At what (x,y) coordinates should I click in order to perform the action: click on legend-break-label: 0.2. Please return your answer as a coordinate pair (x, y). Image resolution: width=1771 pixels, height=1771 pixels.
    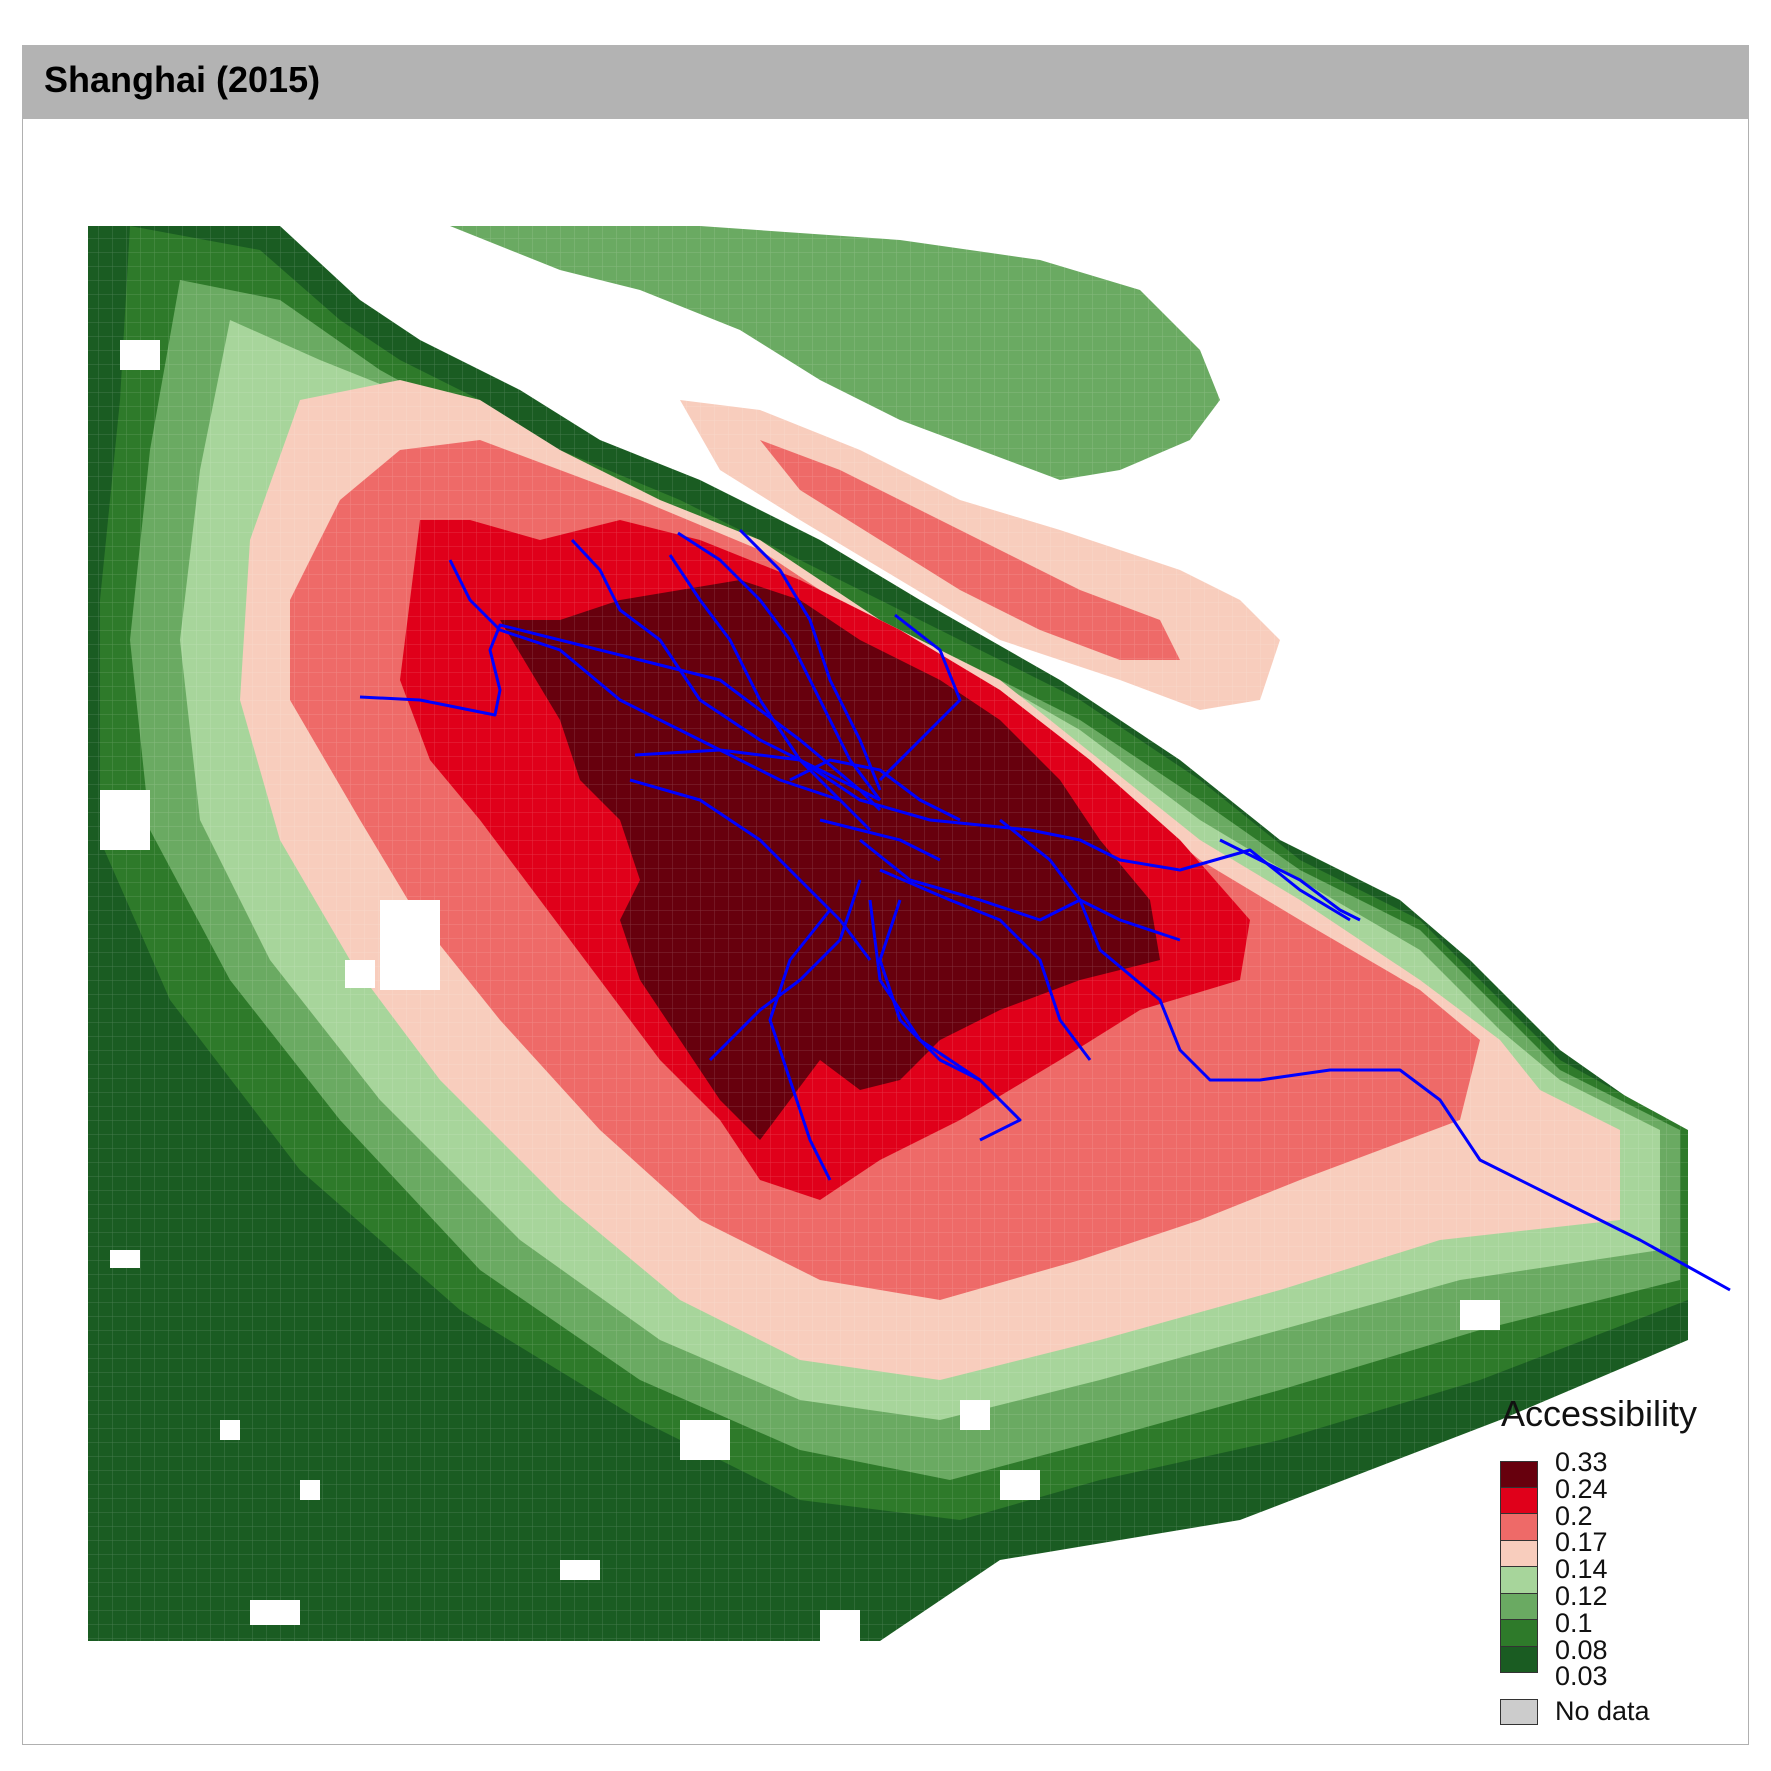
    Looking at the image, I should click on (1574, 1515).